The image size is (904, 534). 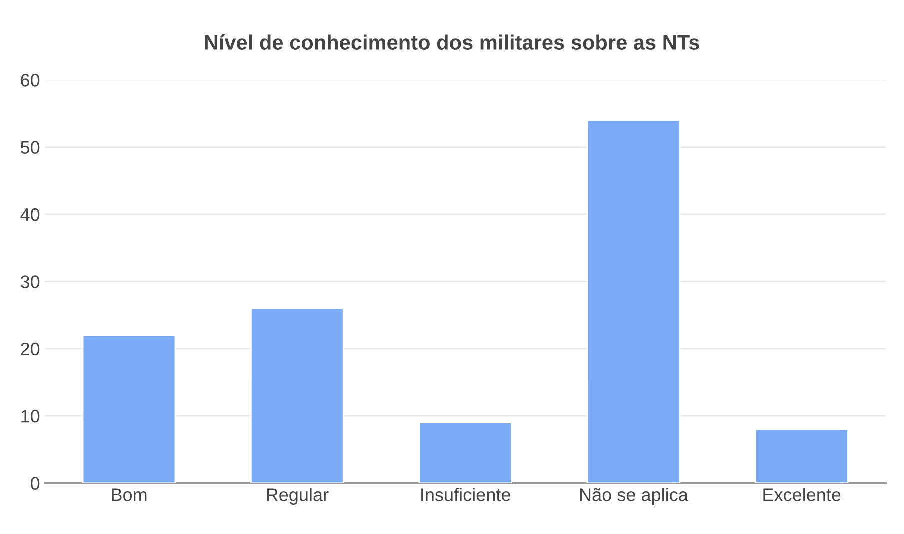 What do you see at coordinates (30, 80) in the screenshot?
I see `y-tick-label: 60` at bounding box center [30, 80].